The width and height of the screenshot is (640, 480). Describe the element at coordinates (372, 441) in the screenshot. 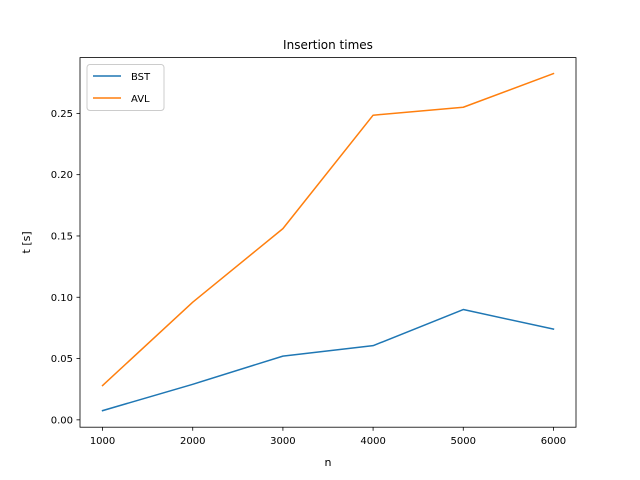

I see `x-tick-label: 4000` at that location.